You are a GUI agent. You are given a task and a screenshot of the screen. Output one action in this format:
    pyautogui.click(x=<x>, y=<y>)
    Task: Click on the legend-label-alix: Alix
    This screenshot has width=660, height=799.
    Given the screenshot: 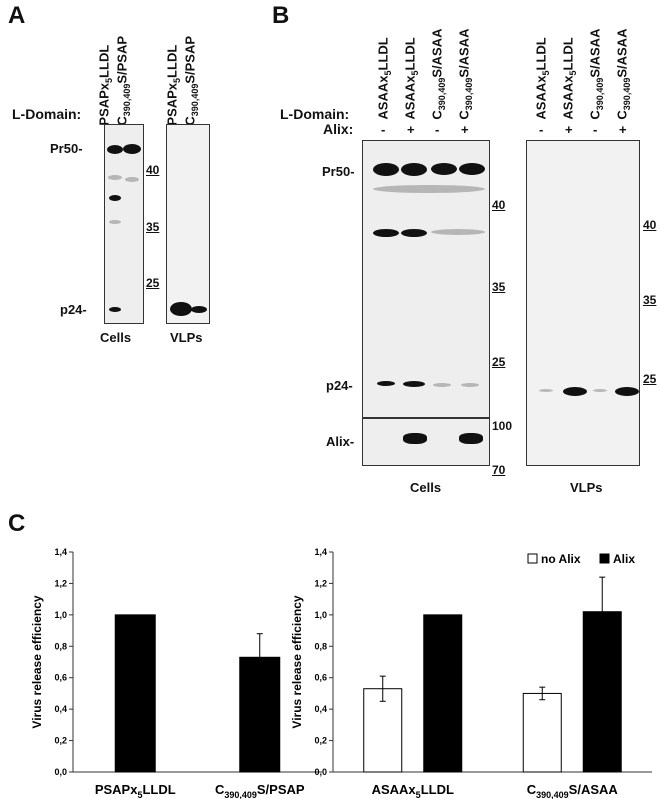 What is the action you would take?
    pyautogui.click(x=624, y=559)
    